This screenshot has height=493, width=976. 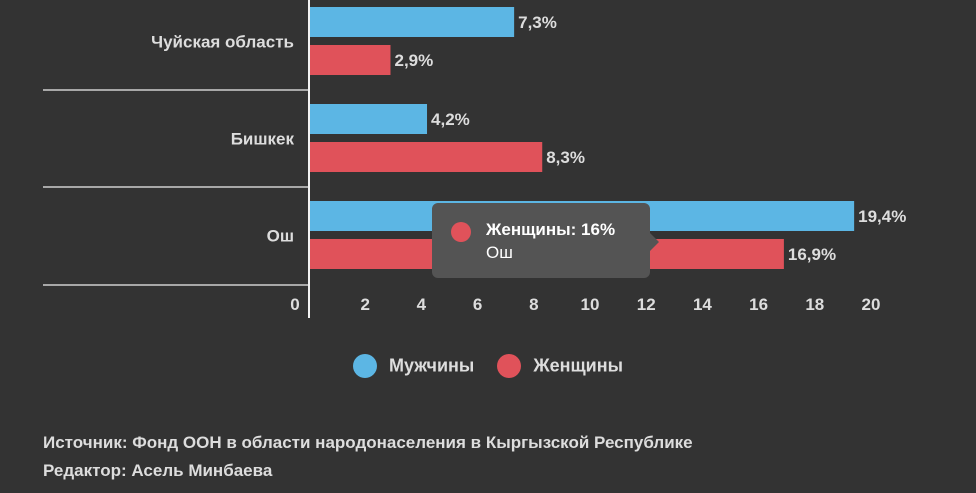 I want to click on legend-label-men: Мужчины, so click(x=432, y=365).